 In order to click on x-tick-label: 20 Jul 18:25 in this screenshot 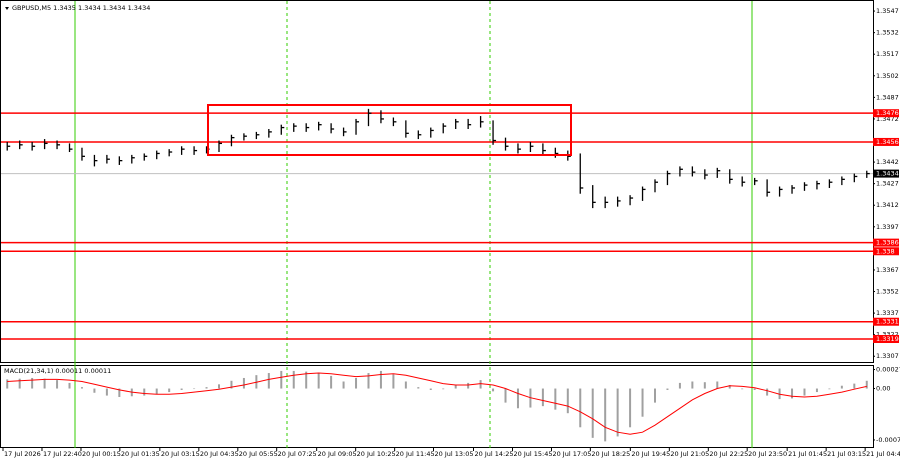, I will do `click(610, 454)`.